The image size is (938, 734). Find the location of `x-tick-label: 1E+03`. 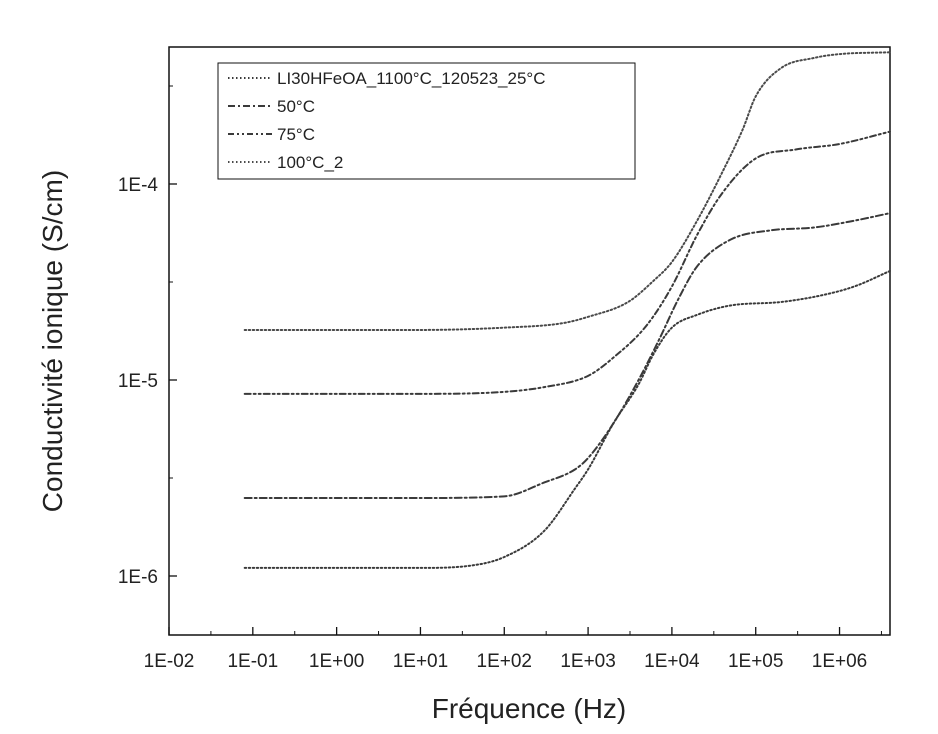

x-tick-label: 1E+03 is located at coordinates (587, 661).